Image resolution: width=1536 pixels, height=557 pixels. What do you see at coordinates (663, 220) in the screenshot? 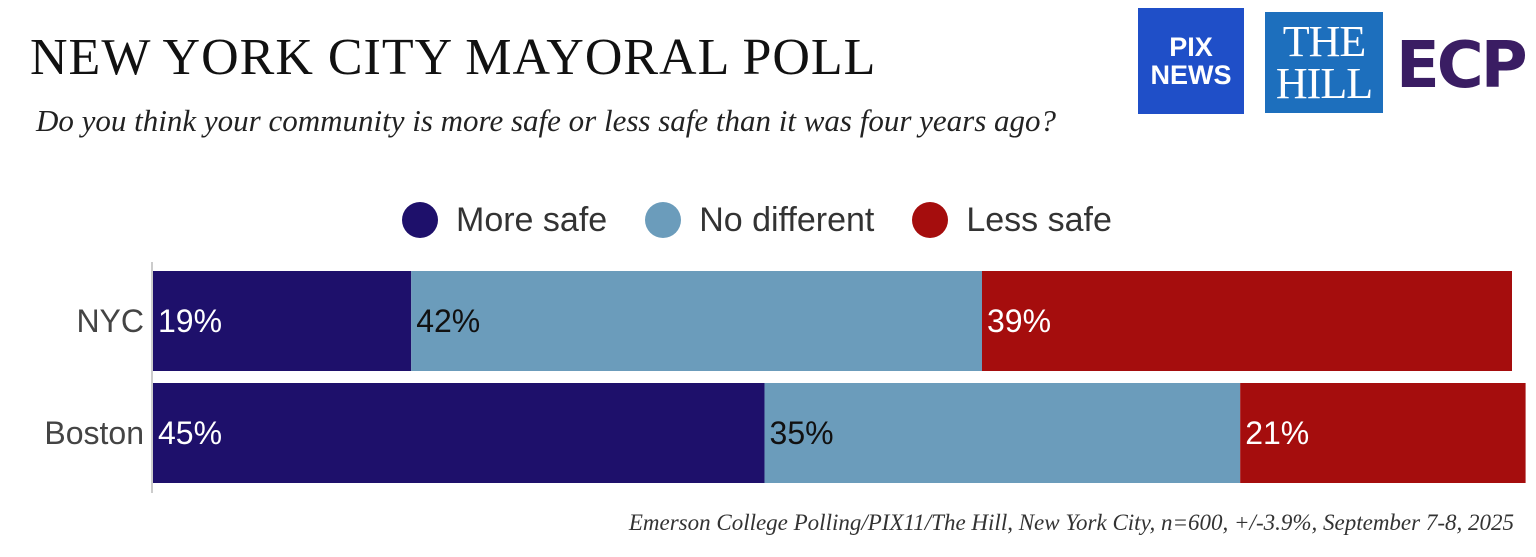
I see `legend-swatch-no-different` at bounding box center [663, 220].